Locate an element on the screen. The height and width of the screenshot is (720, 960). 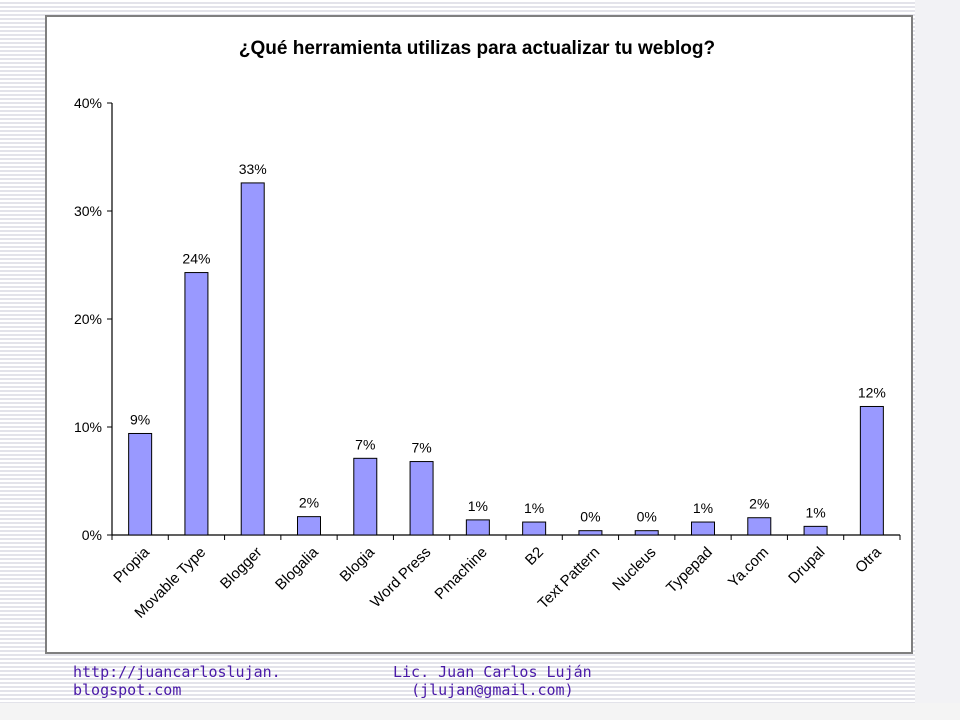
x-tick-label: Blogalia is located at coordinates (297, 568).